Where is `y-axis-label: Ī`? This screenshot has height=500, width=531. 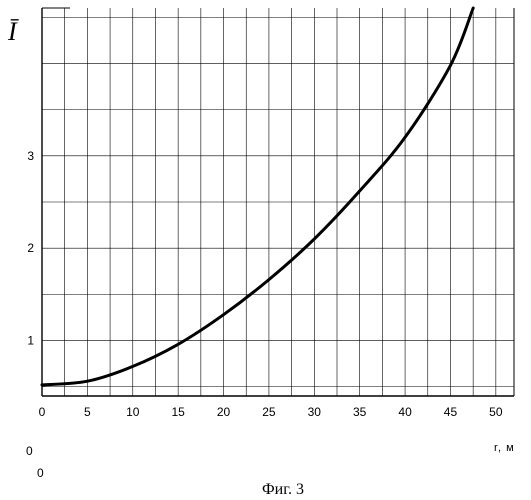 y-axis-label: Ī is located at coordinates (13, 31).